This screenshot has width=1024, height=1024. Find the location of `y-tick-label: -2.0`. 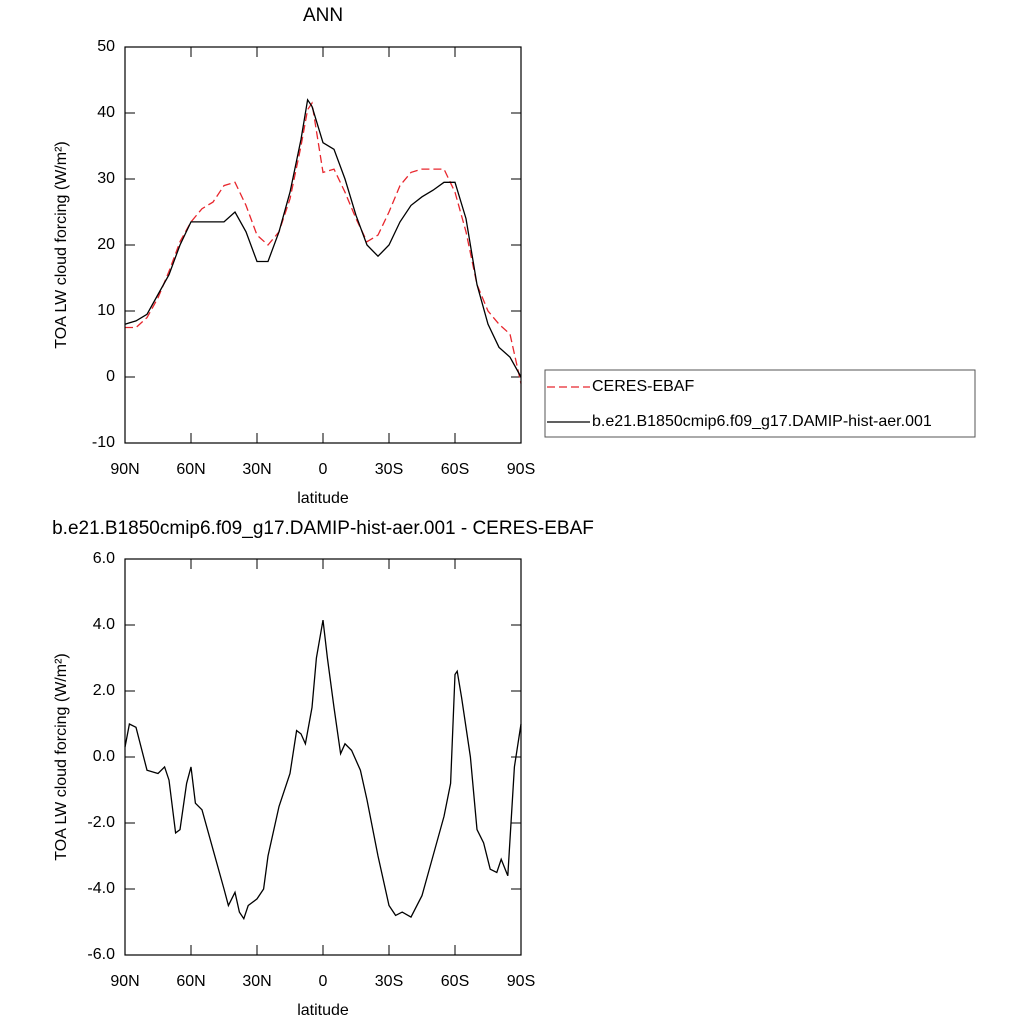

y-tick-label: -2.0 is located at coordinates (101, 822).